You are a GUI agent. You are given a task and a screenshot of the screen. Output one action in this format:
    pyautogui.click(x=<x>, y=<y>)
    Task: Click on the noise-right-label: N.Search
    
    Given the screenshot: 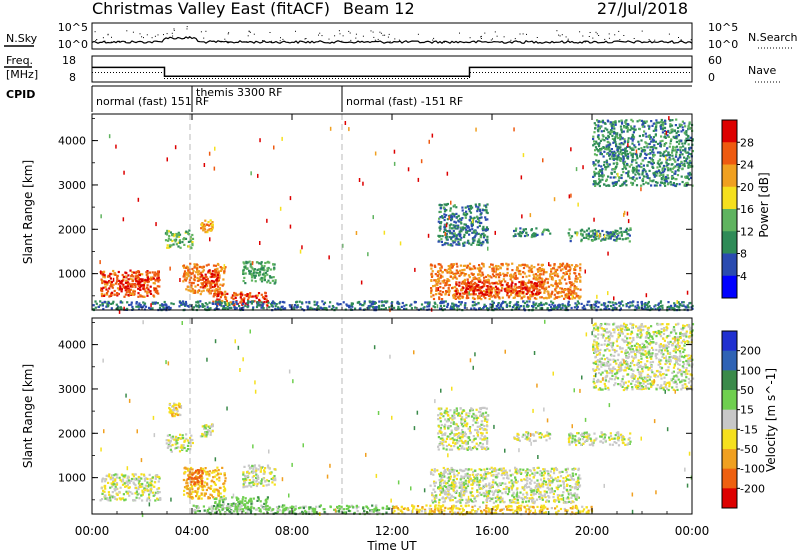 What is the action you would take?
    pyautogui.click(x=773, y=37)
    